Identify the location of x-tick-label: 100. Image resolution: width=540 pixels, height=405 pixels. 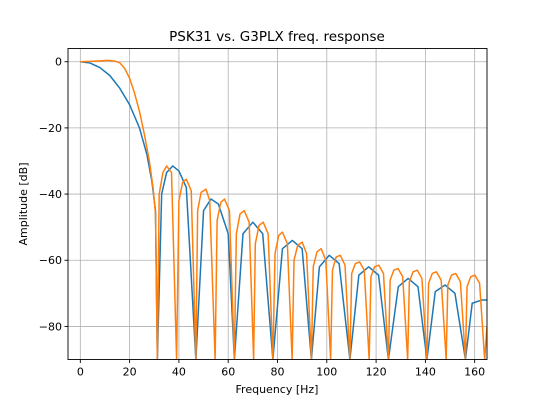
(326, 372).